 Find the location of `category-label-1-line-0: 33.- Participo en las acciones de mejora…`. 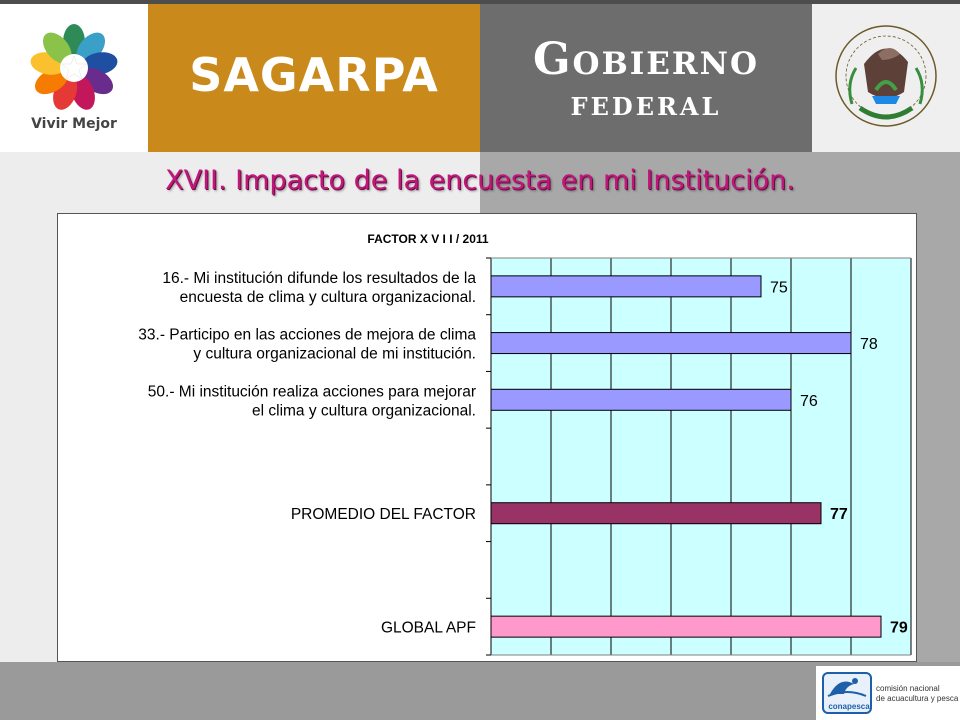

category-label-1-line-0: 33.- Participo en las acciones de mejora… is located at coordinates (307, 335).